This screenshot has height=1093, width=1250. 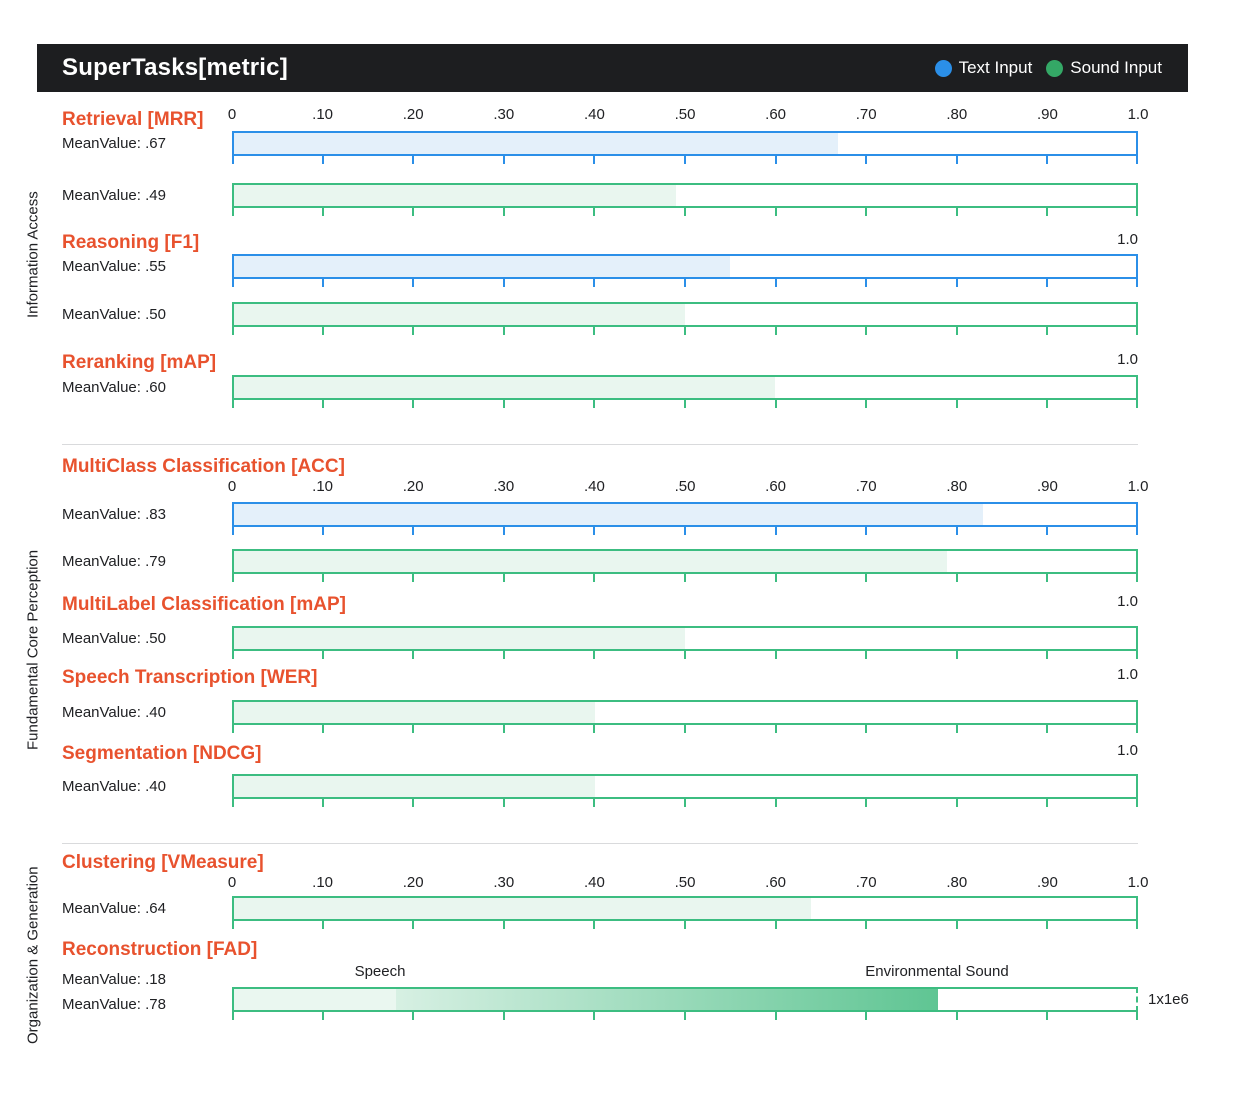 I want to click on clustering-sound-input-bar, so click(x=685, y=908).